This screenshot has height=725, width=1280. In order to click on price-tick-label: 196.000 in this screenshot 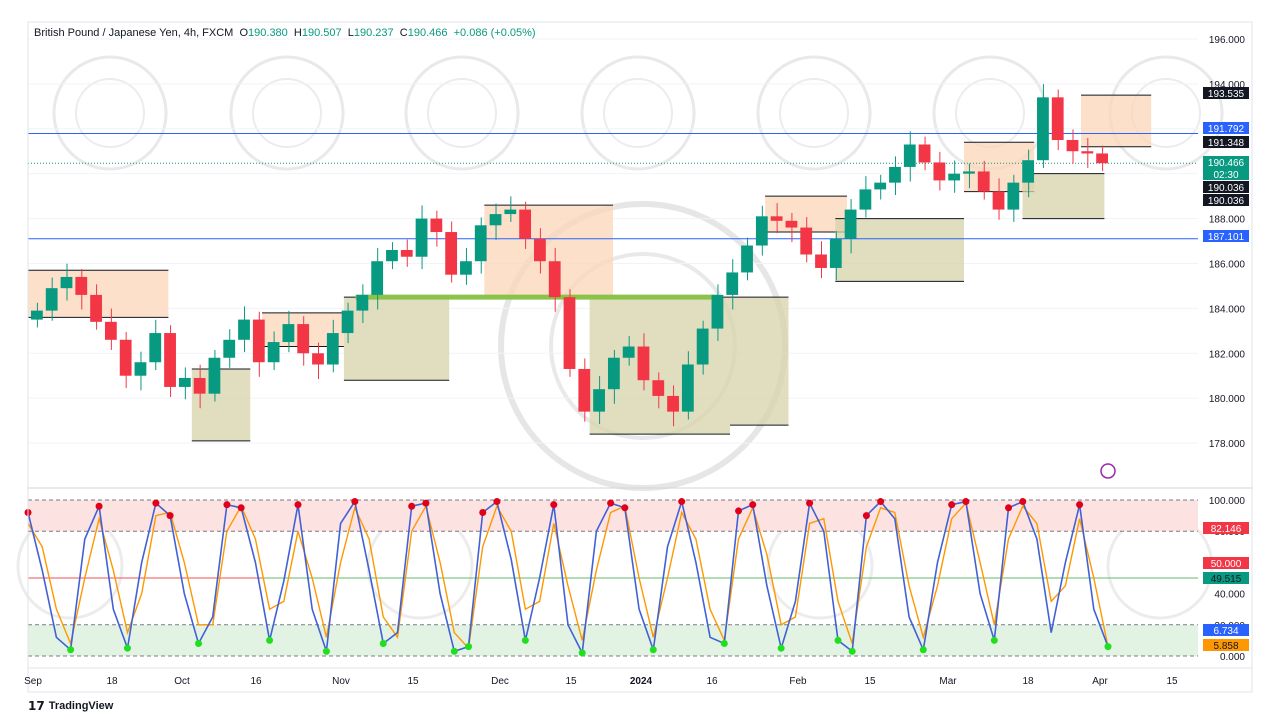, I will do `click(1227, 40)`.